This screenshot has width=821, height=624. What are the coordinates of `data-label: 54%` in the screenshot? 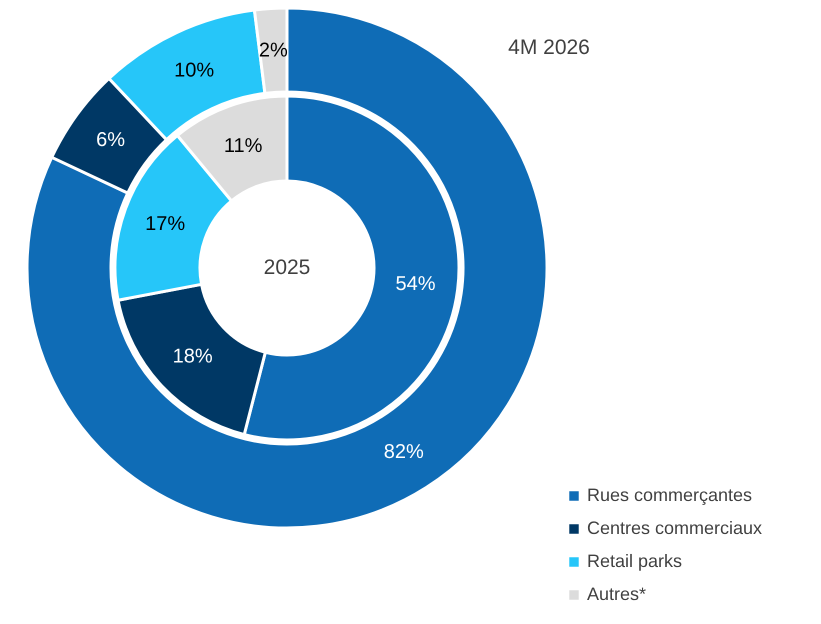 It's located at (415, 284).